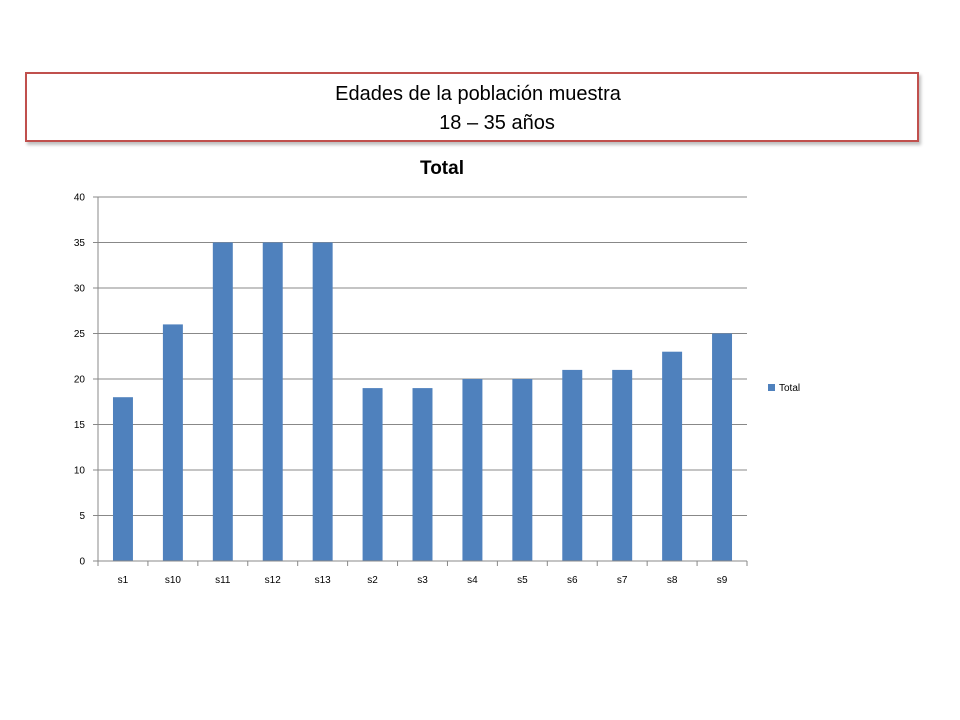  What do you see at coordinates (223, 580) in the screenshot?
I see `x-tick-label: s11` at bounding box center [223, 580].